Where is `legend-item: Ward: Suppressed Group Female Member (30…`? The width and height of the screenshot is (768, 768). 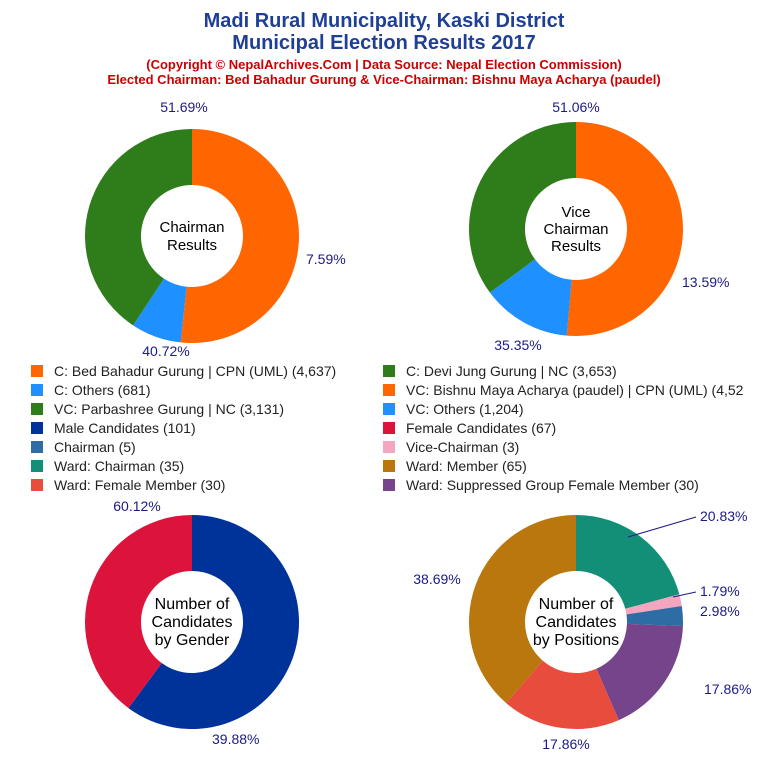
legend-item: Ward: Suppressed Group Female Member (30… is located at coordinates (575, 485).